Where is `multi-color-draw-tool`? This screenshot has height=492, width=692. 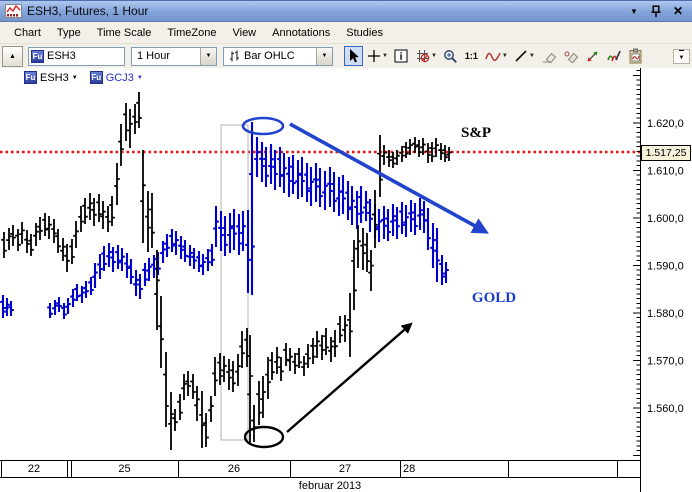
multi-color-draw-tool is located at coordinates (614, 56).